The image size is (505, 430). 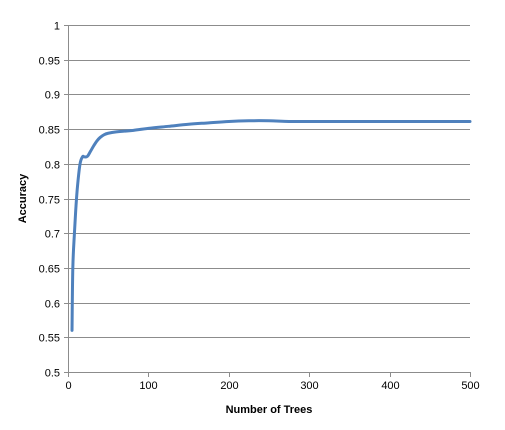 I want to click on y-tick-label: 0.95, so click(x=49, y=62).